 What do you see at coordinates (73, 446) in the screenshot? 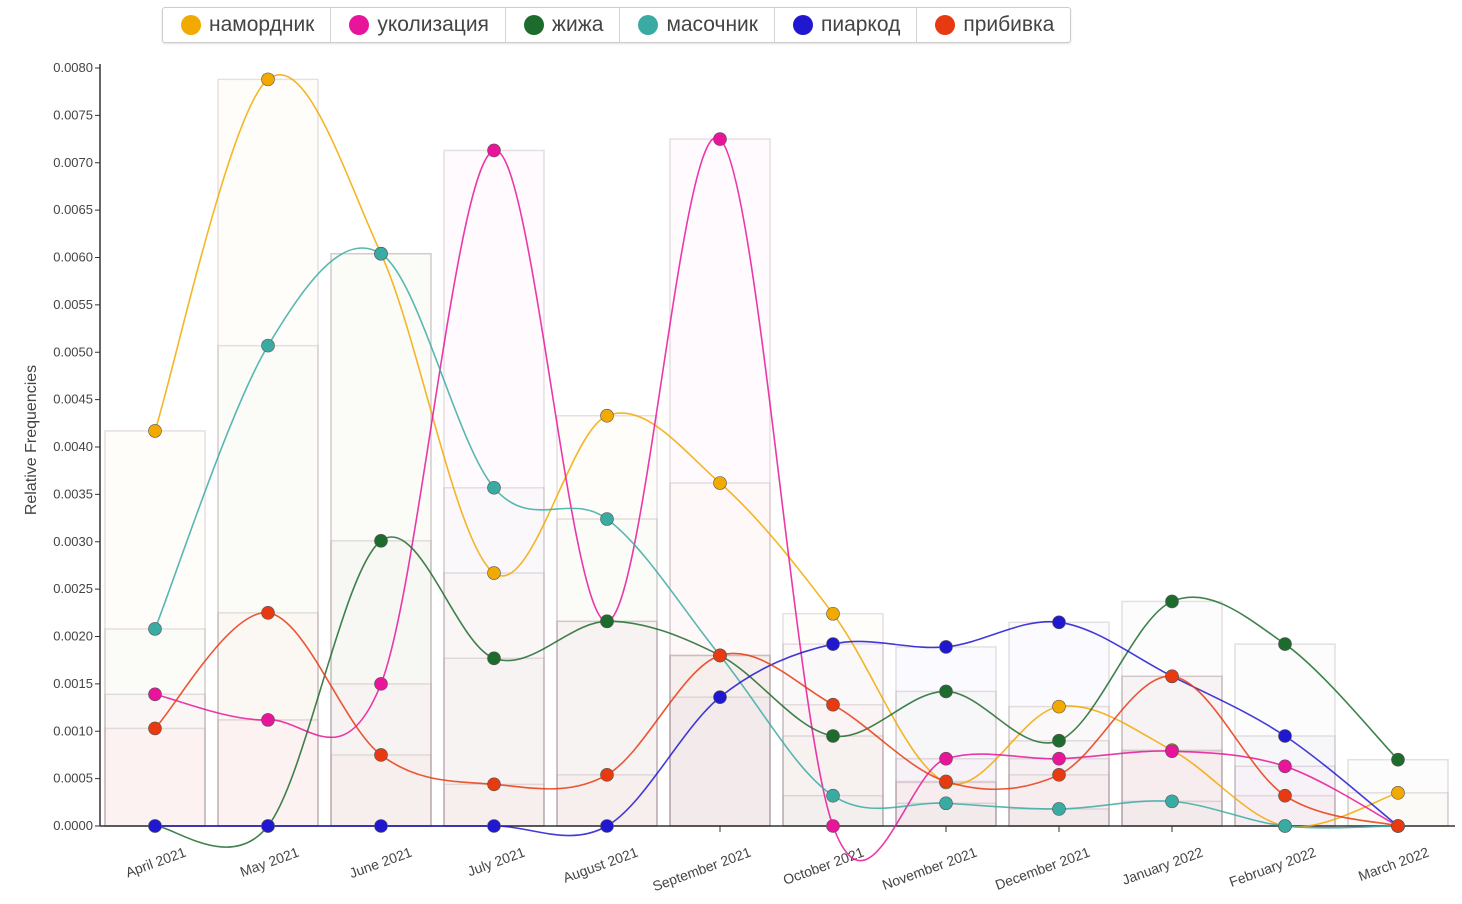
I see `y-tick-label: 0.0040` at bounding box center [73, 446].